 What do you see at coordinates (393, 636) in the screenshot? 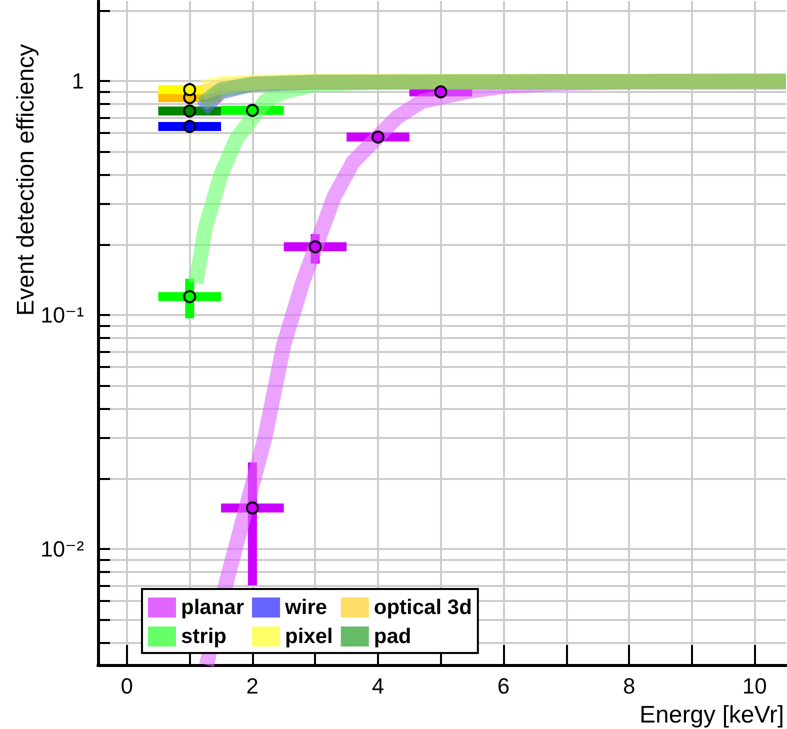
I see `legend-label: pad` at bounding box center [393, 636].